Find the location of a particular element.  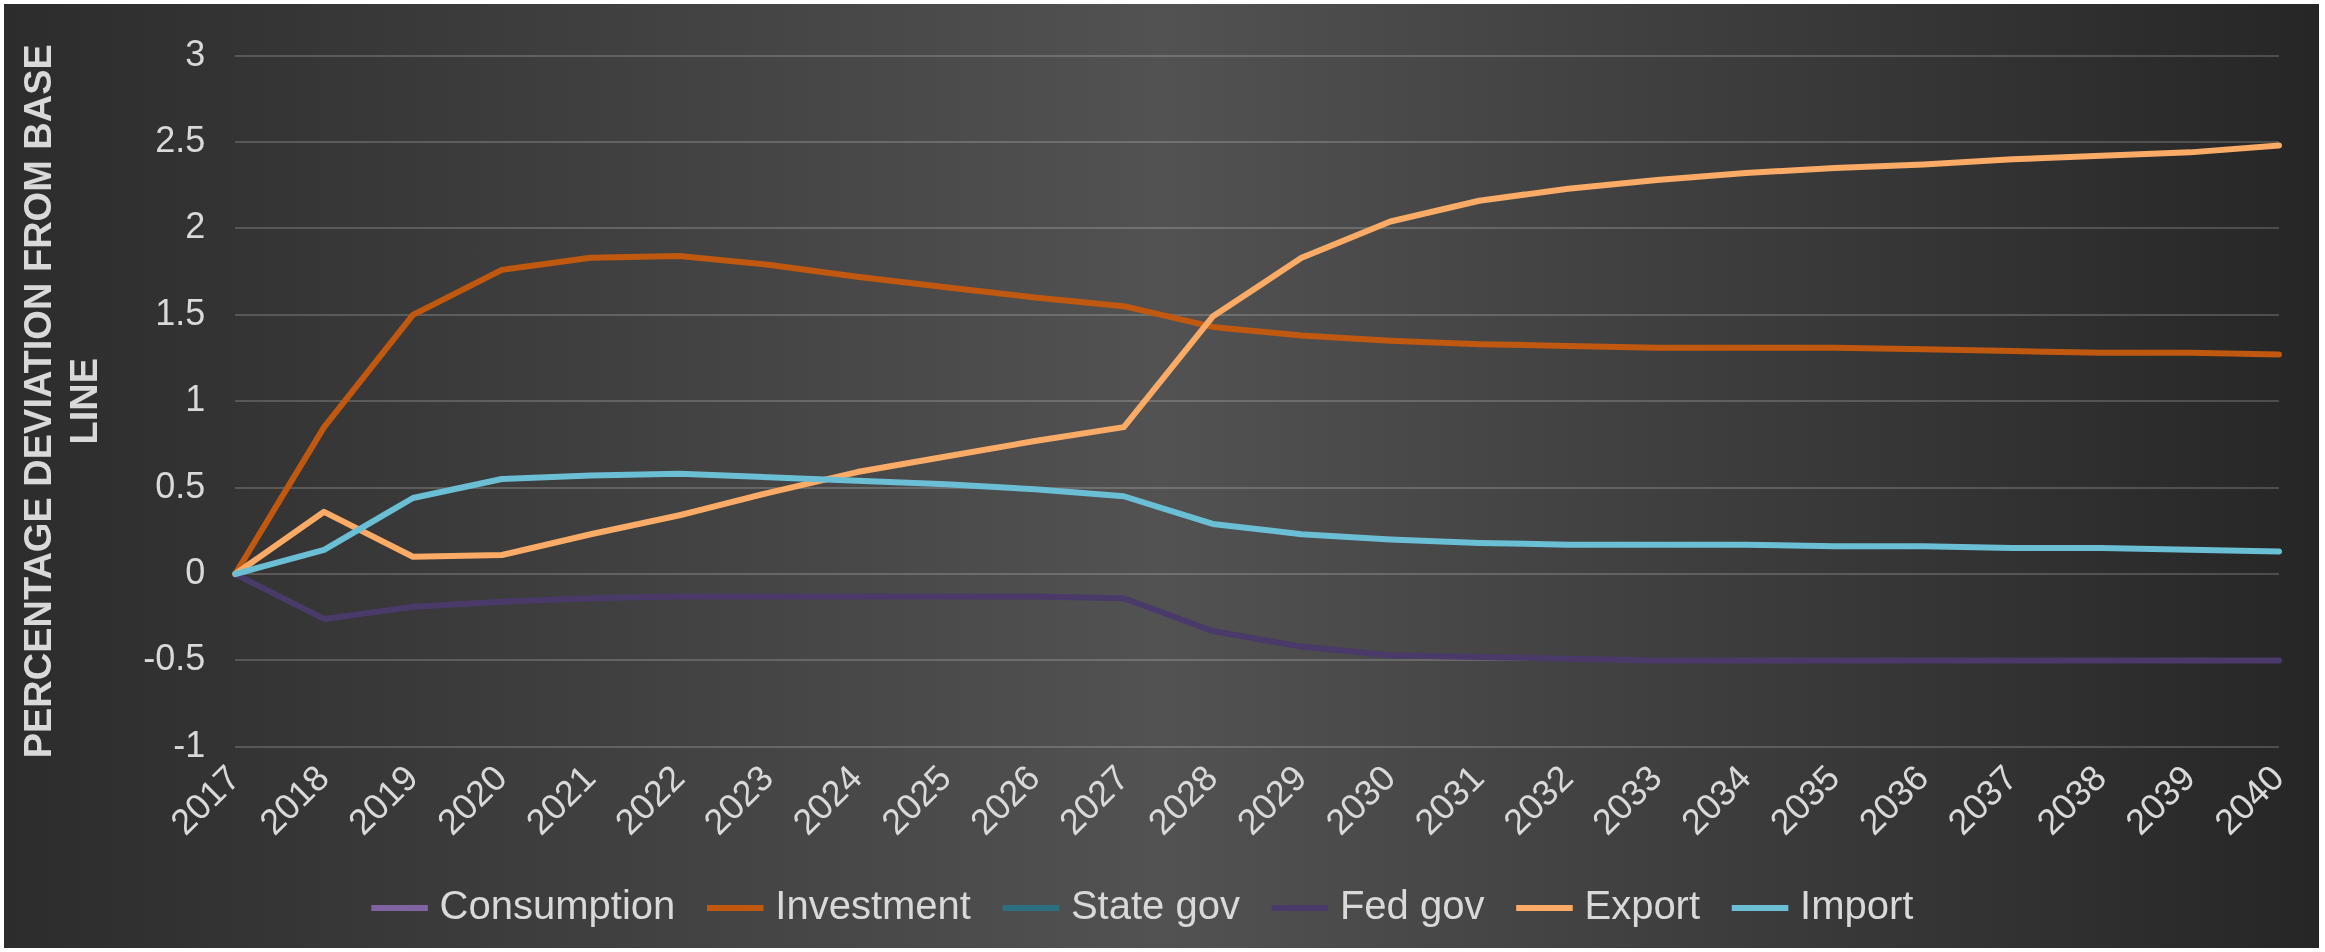

legend-label: Fed gov is located at coordinates (1412, 905).